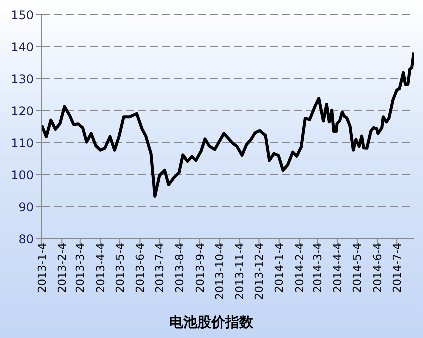  What do you see at coordinates (22, 175) in the screenshot?
I see `y-tick-label: 100` at bounding box center [22, 175].